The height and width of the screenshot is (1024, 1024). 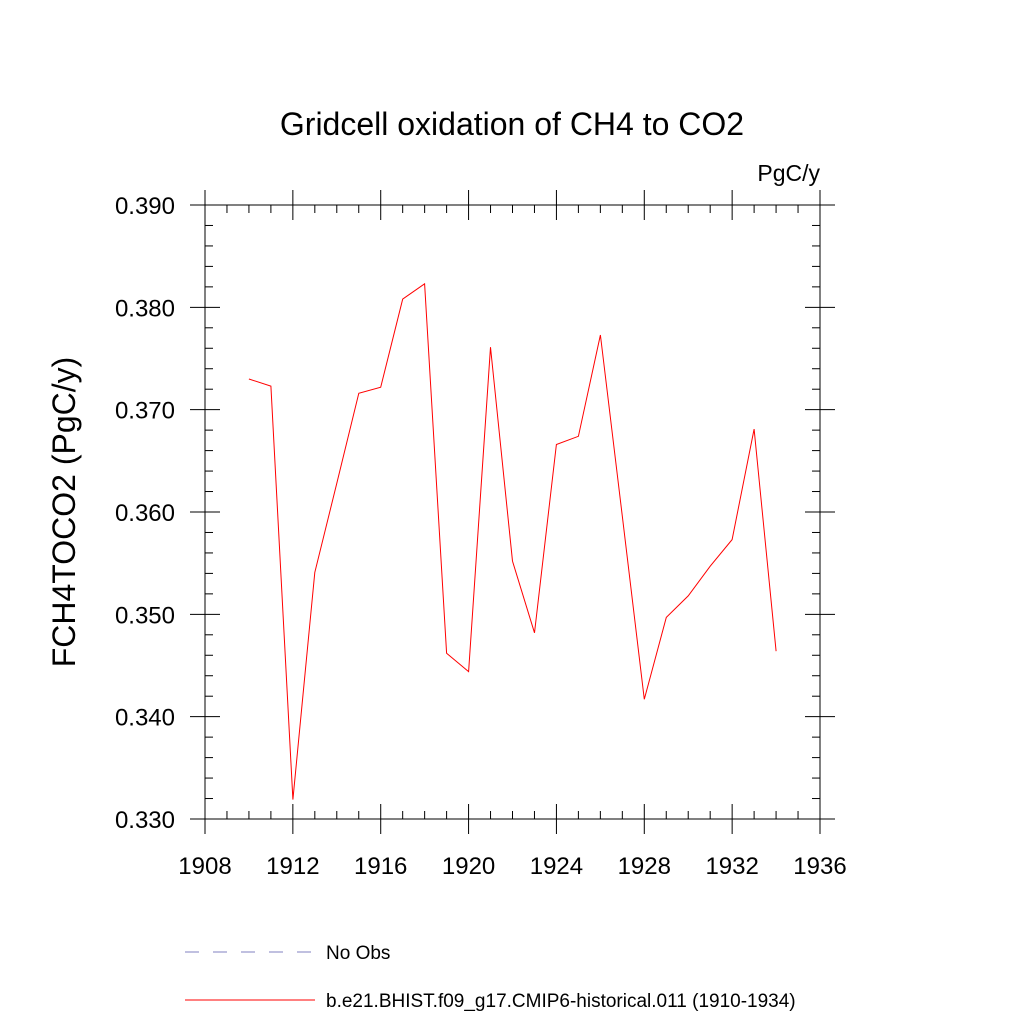 What do you see at coordinates (204, 866) in the screenshot?
I see `x-tick-label: 1908` at bounding box center [204, 866].